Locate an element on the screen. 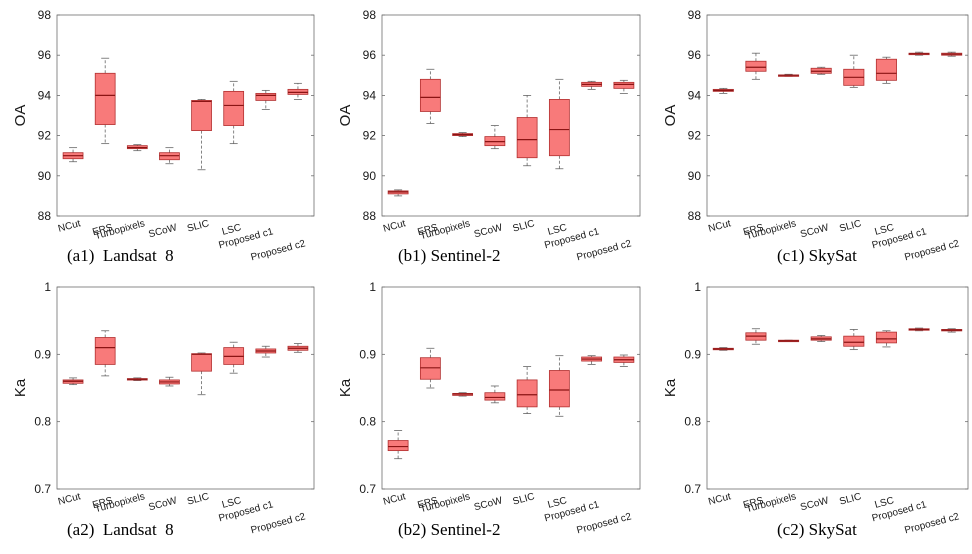 This screenshot has width=972, height=554. y-axis-label: OA is located at coordinates (345, 116).